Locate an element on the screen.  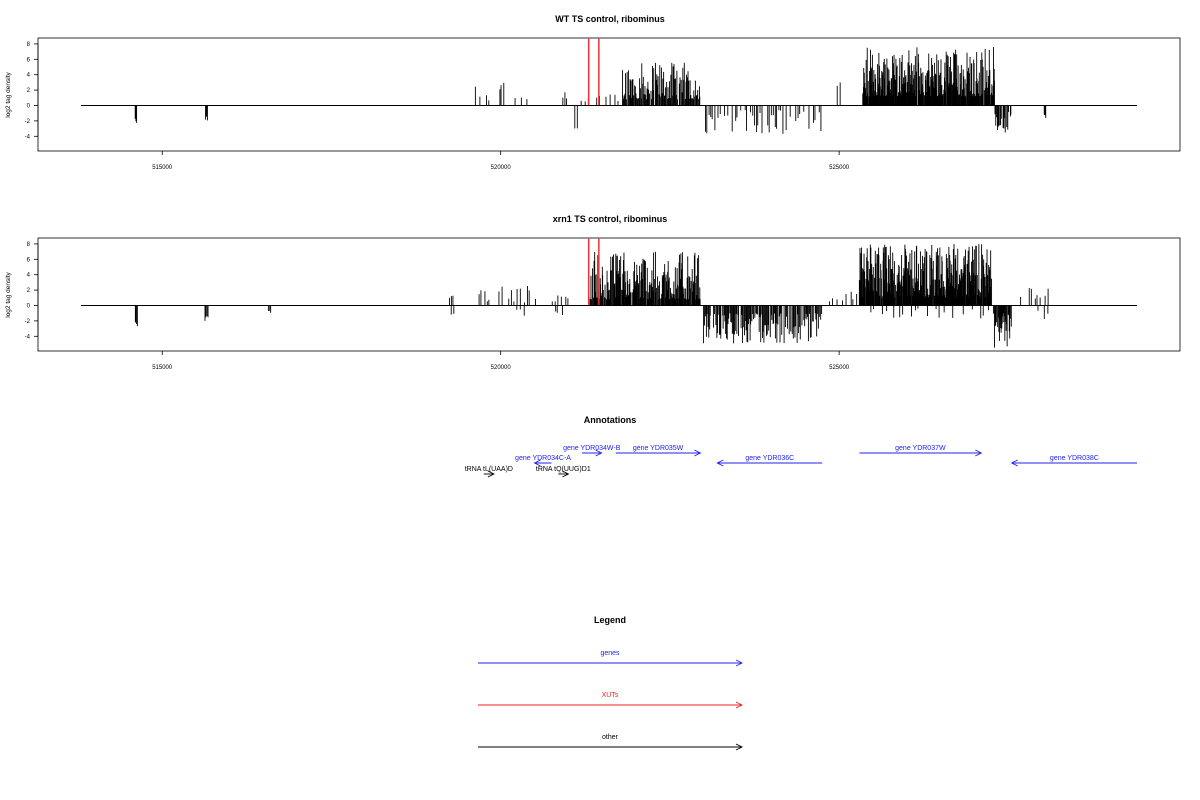
legend-label: XUTs is located at coordinates (610, 695).